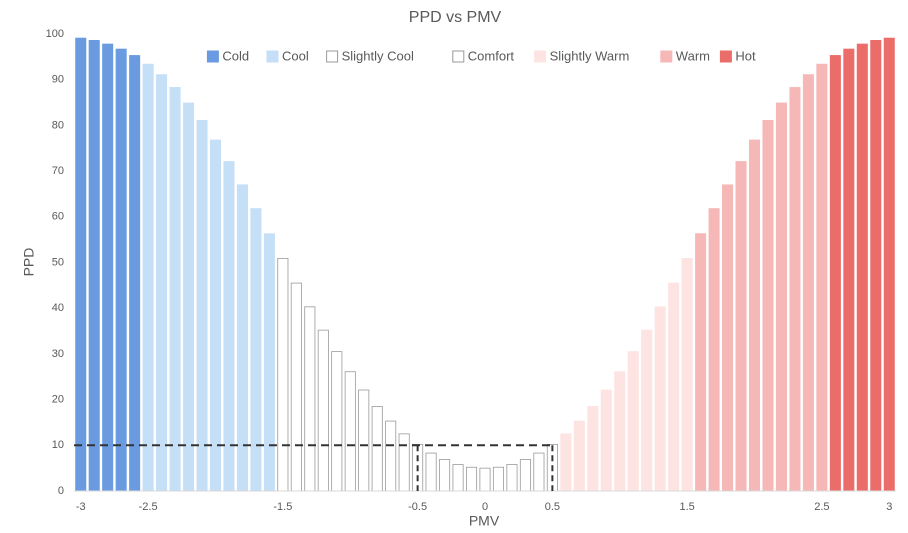 This screenshot has width=908, height=533. Describe the element at coordinates (58, 80) in the screenshot. I see `y-tick-label: 90` at that location.